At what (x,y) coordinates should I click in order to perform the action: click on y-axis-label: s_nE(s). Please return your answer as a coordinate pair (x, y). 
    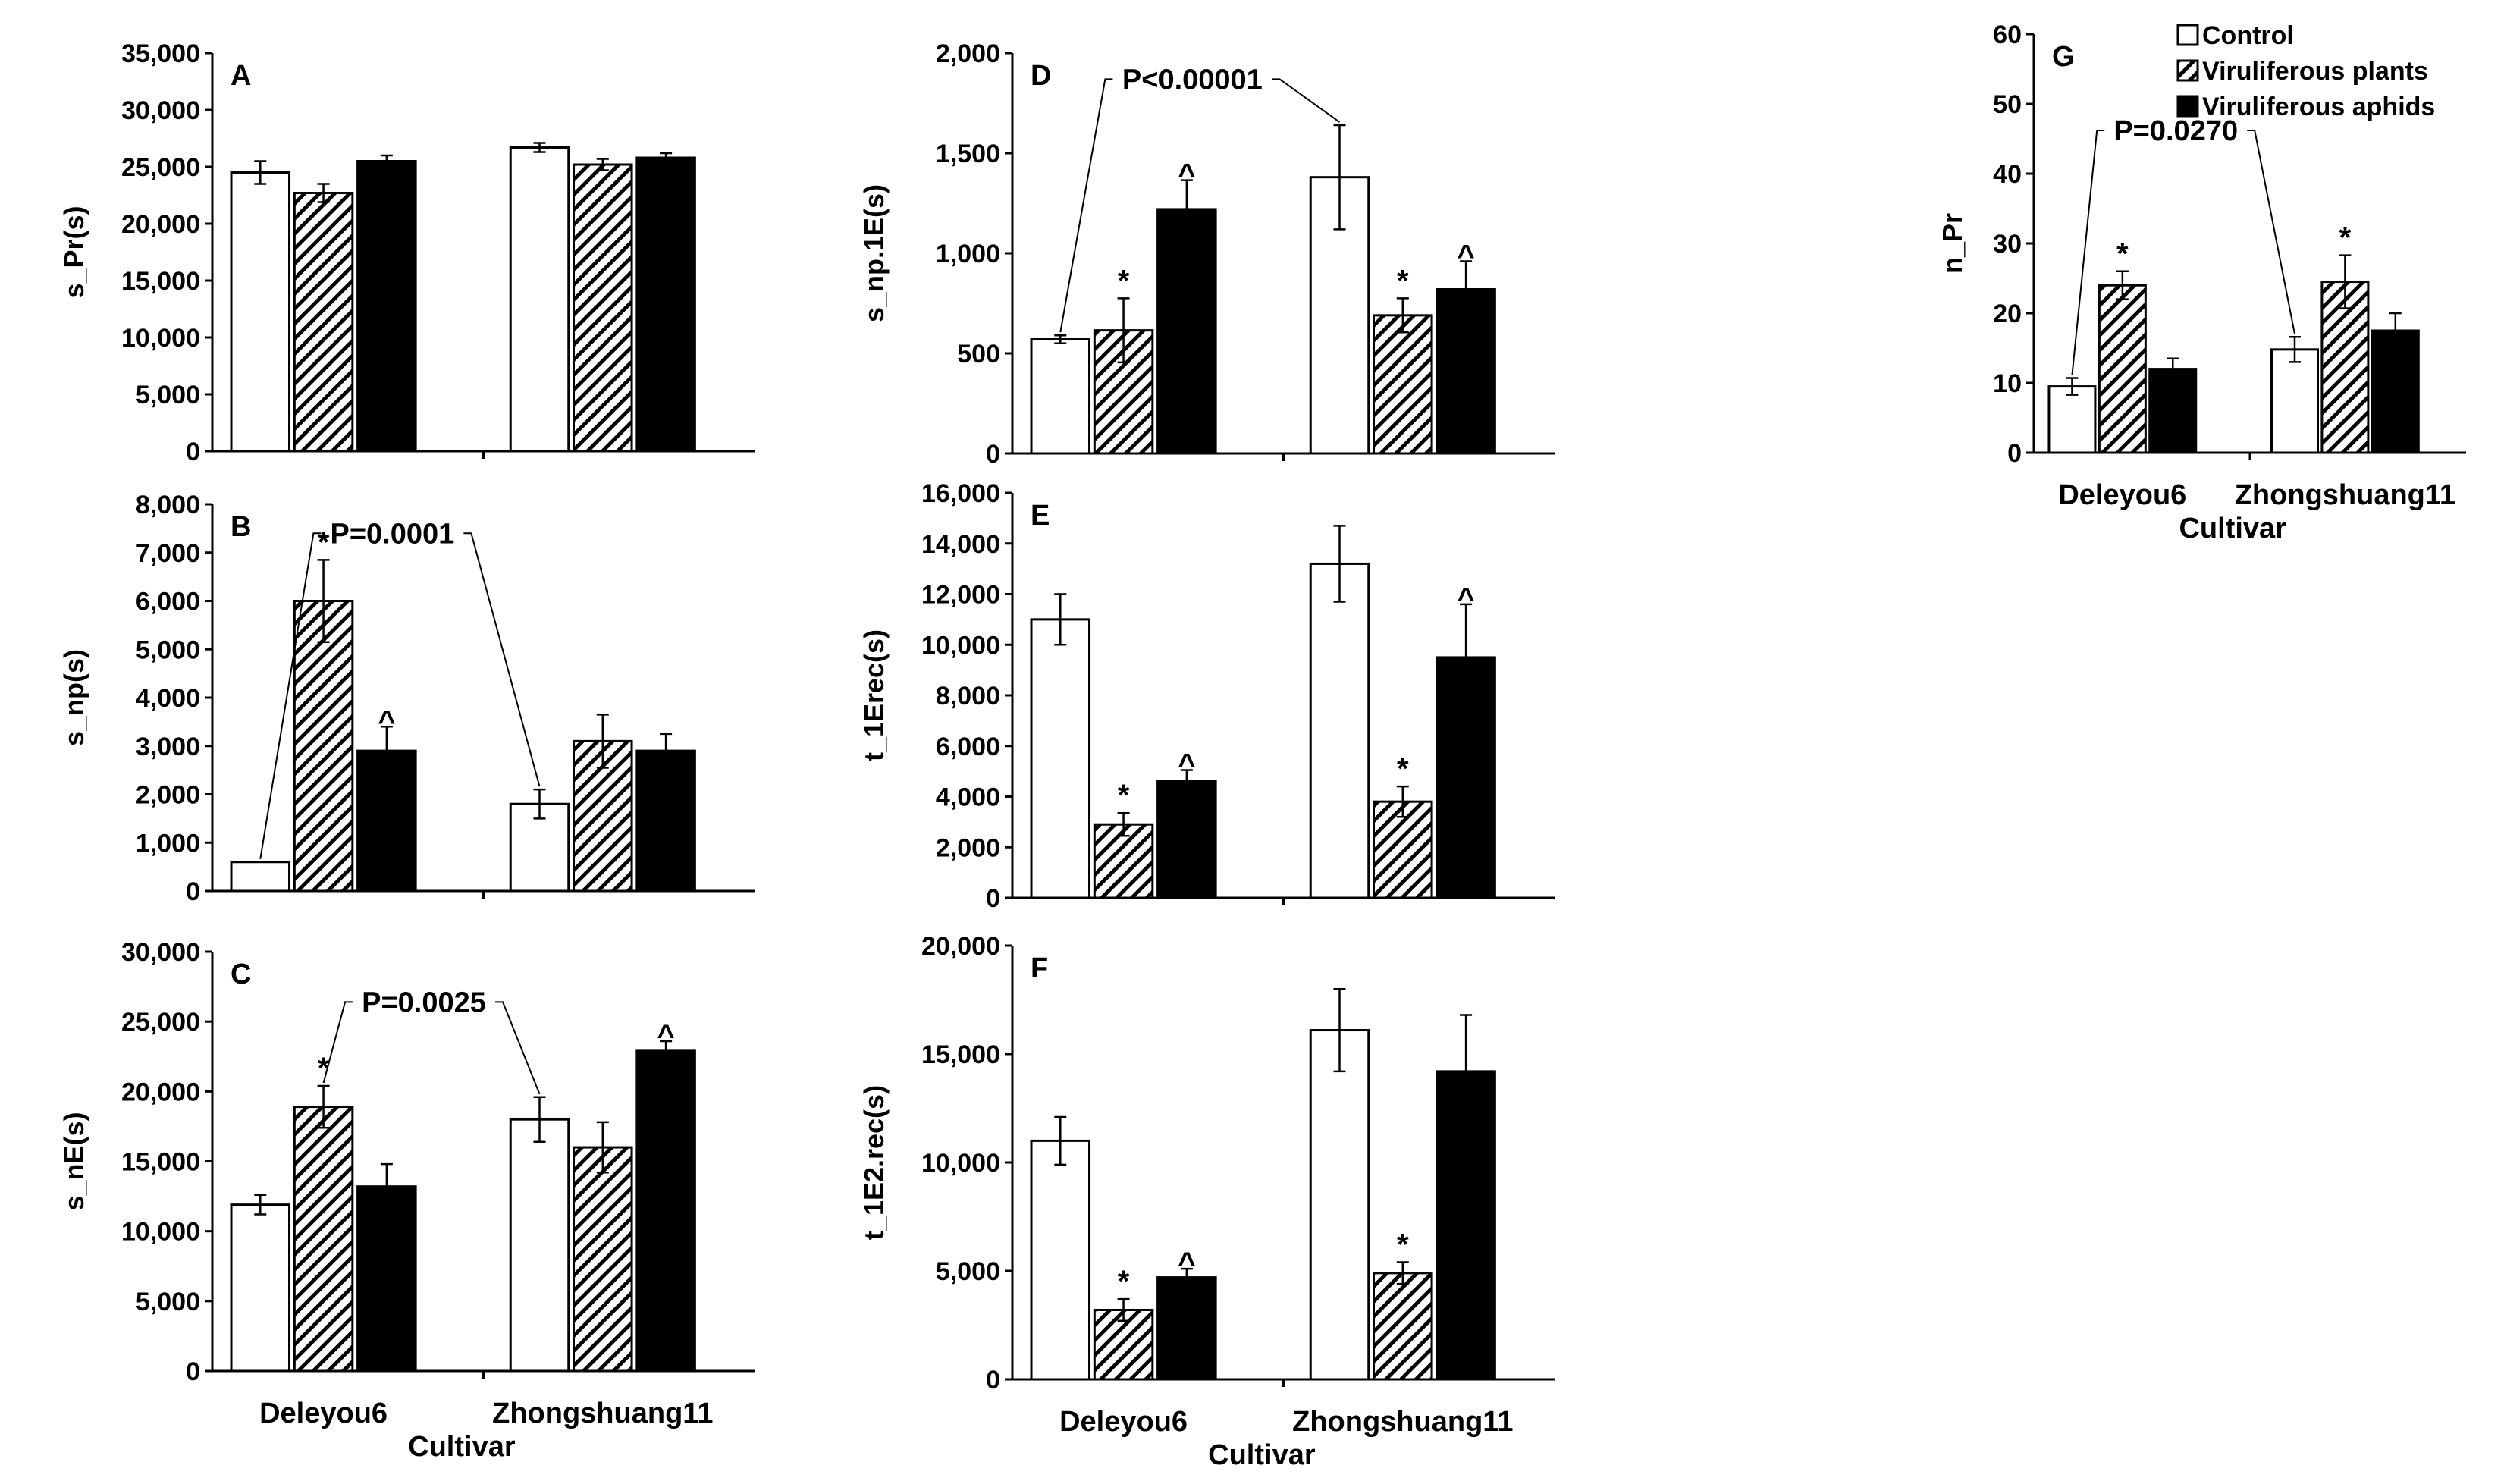
    Looking at the image, I should click on (73, 1161).